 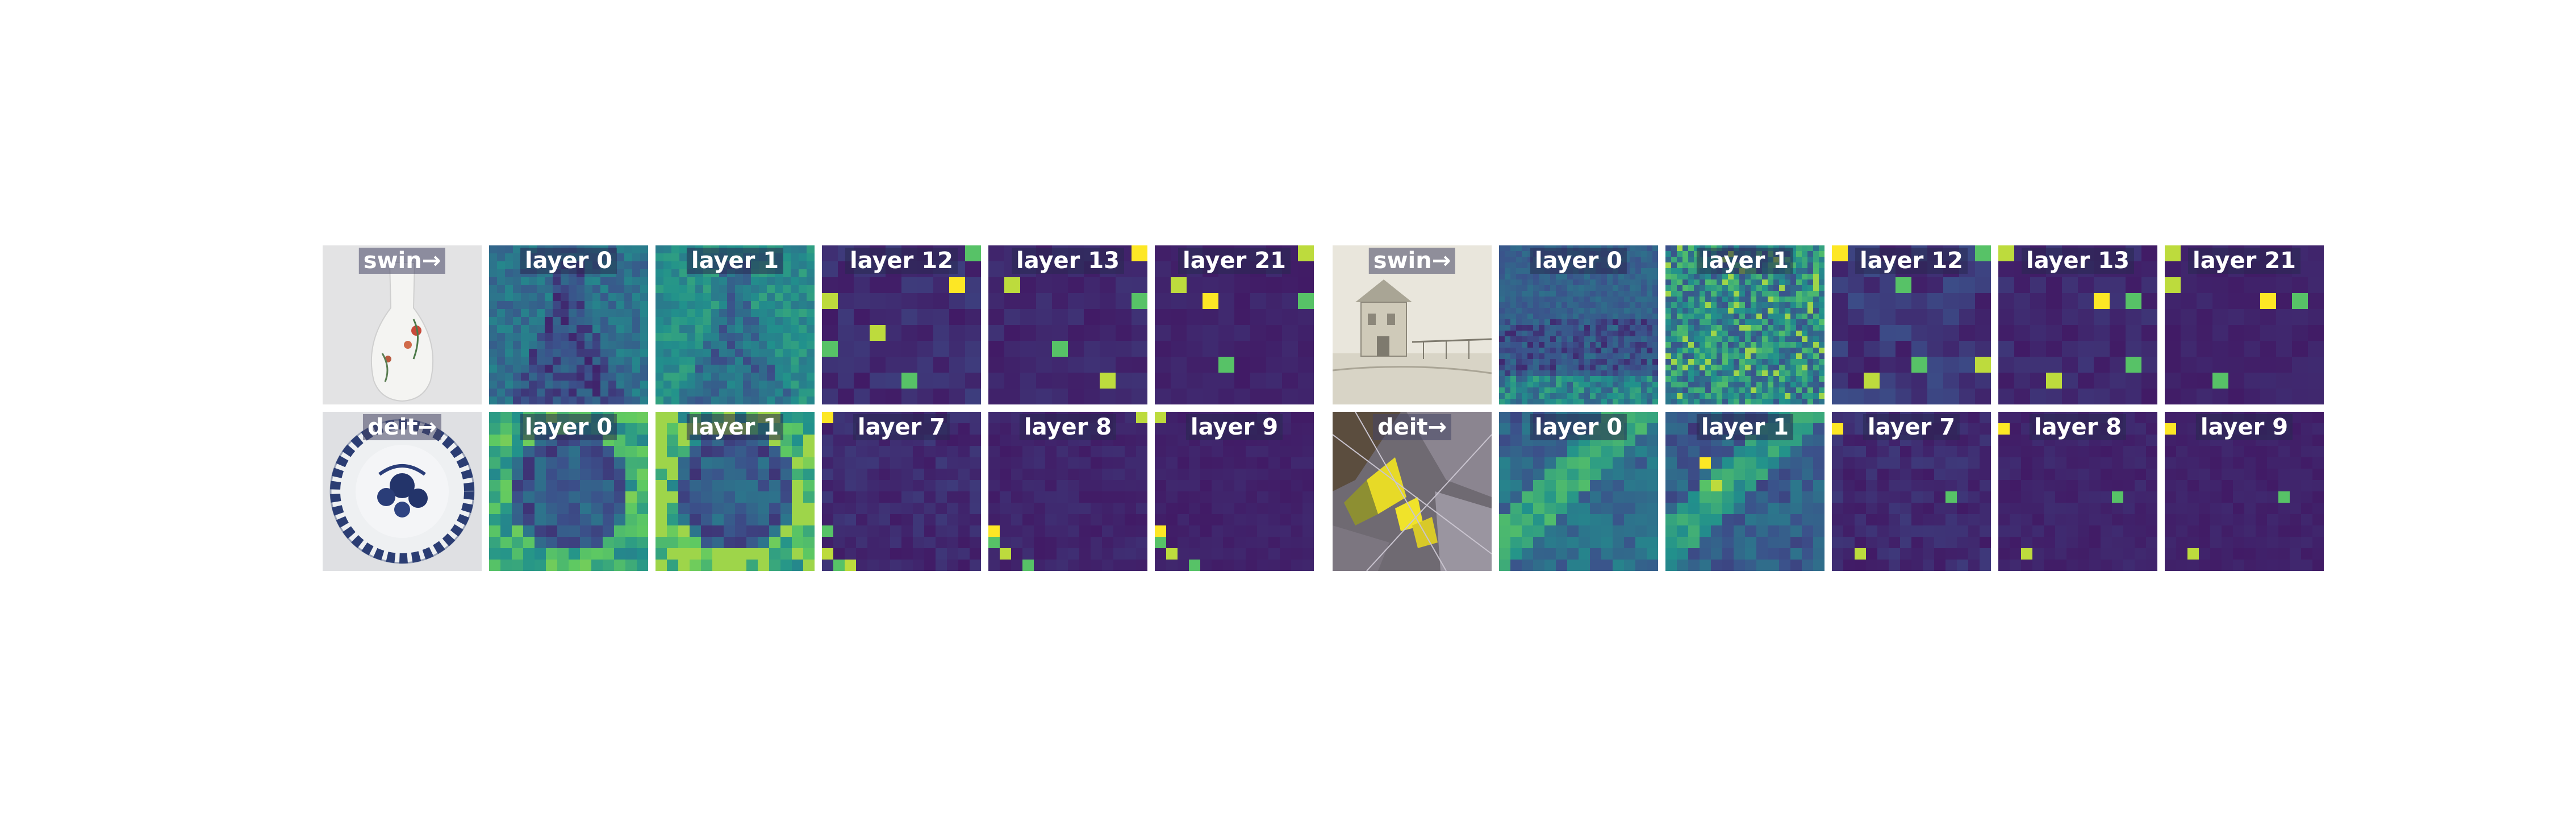 I want to click on layer-label: layer 8, so click(x=2078, y=427).